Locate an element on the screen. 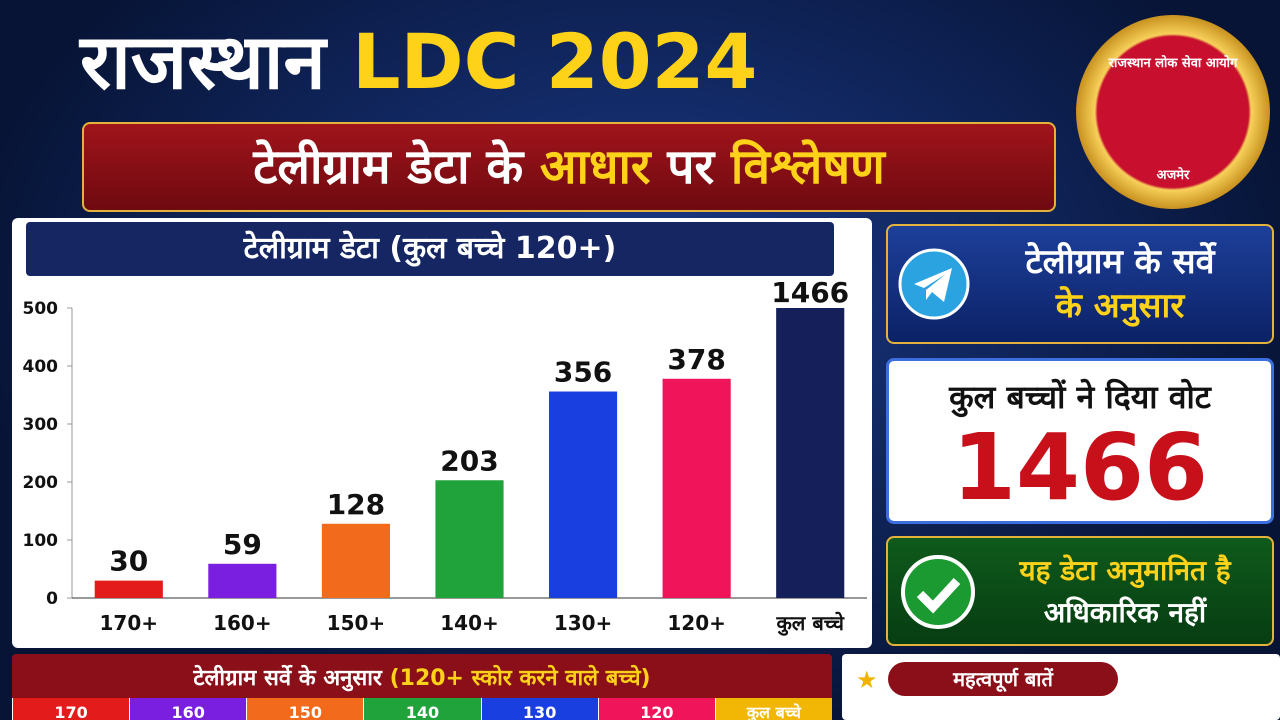 Image resolution: width=1280 pixels, height=720 pixels. subtitle-part: आधार is located at coordinates (595, 167).